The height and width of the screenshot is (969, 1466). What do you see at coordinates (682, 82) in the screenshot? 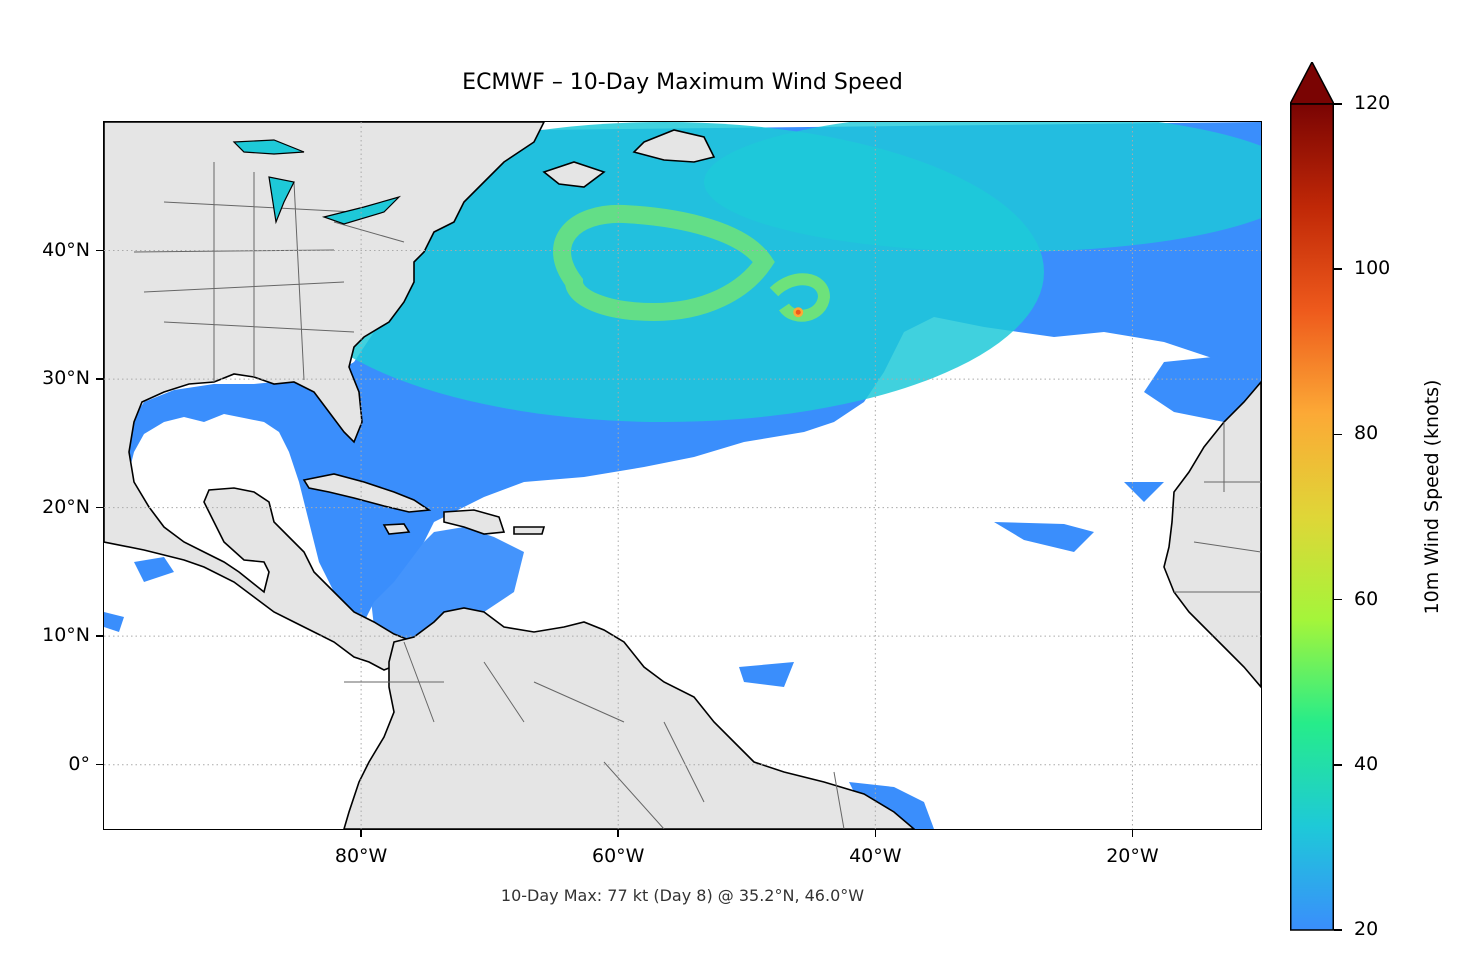
I see `chart-title: ECMWF – 10-Day Maximum Wind Speed` at bounding box center [682, 82].